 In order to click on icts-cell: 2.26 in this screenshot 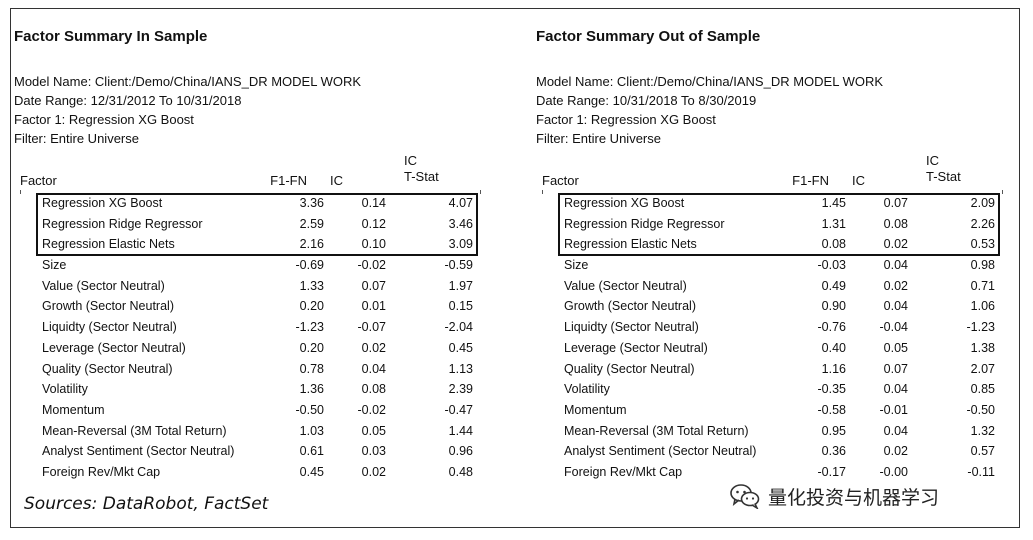, I will do `click(982, 223)`.